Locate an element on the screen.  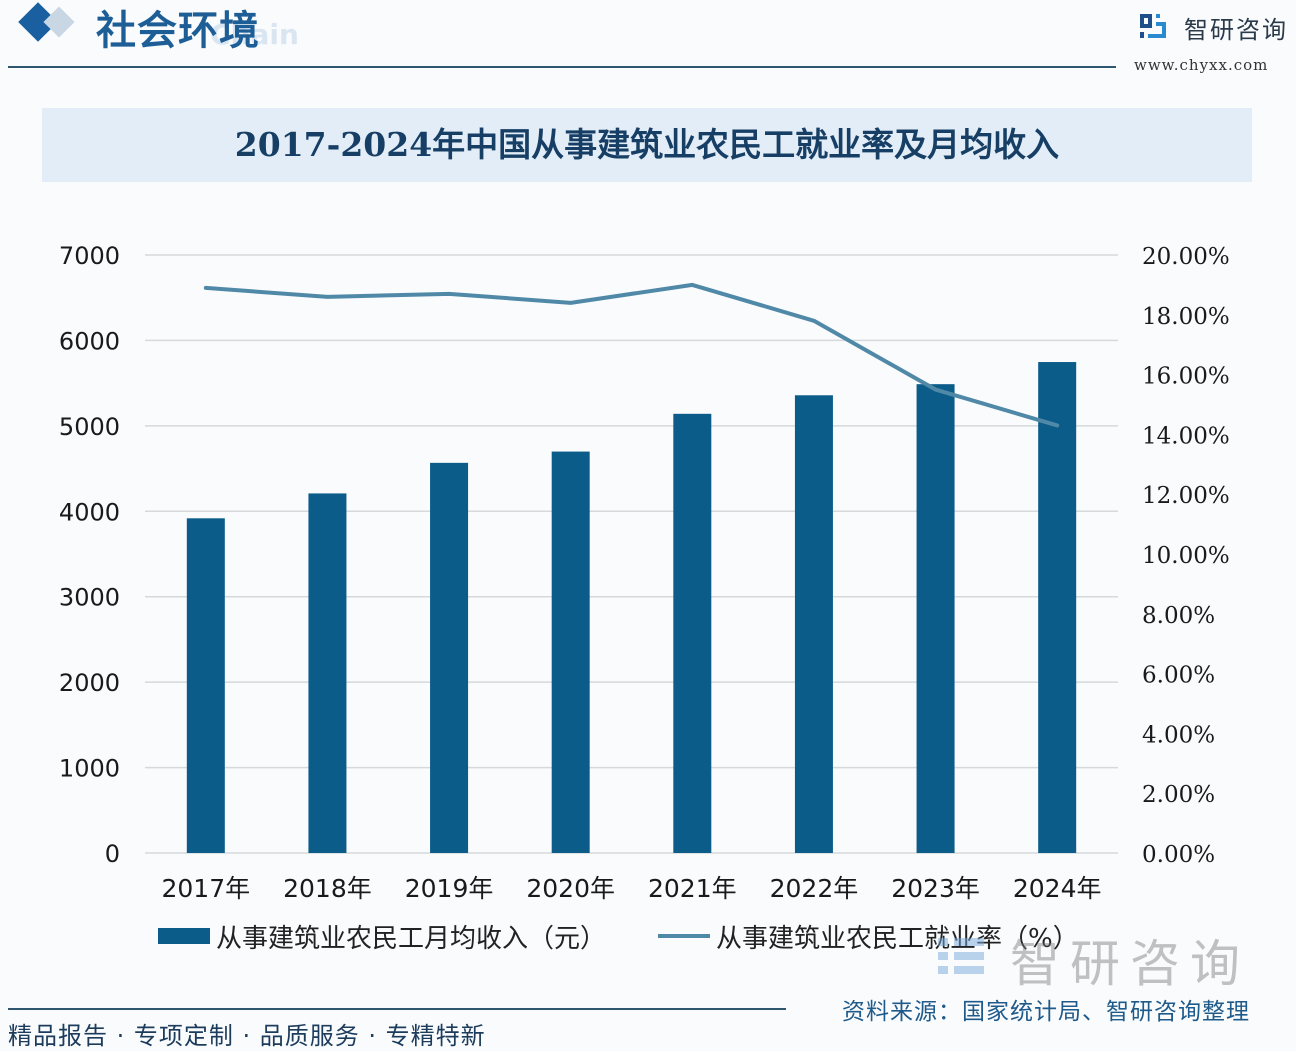
legend-bar-label: 从事建筑业农民工月均收入（元） is located at coordinates (411, 938).